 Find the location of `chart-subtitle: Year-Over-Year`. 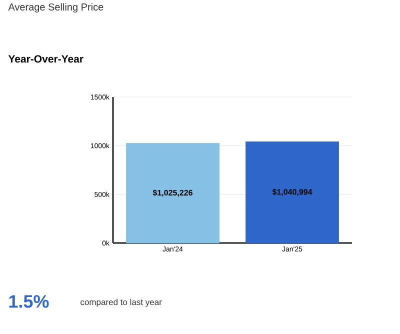

chart-subtitle: Year-Over-Year is located at coordinates (46, 59).